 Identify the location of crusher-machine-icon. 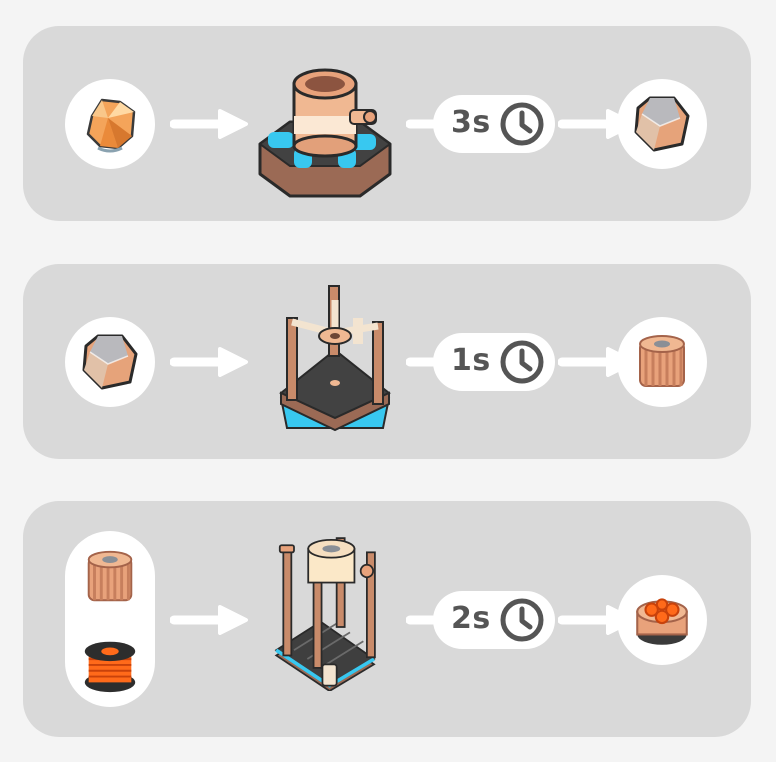
(325, 124).